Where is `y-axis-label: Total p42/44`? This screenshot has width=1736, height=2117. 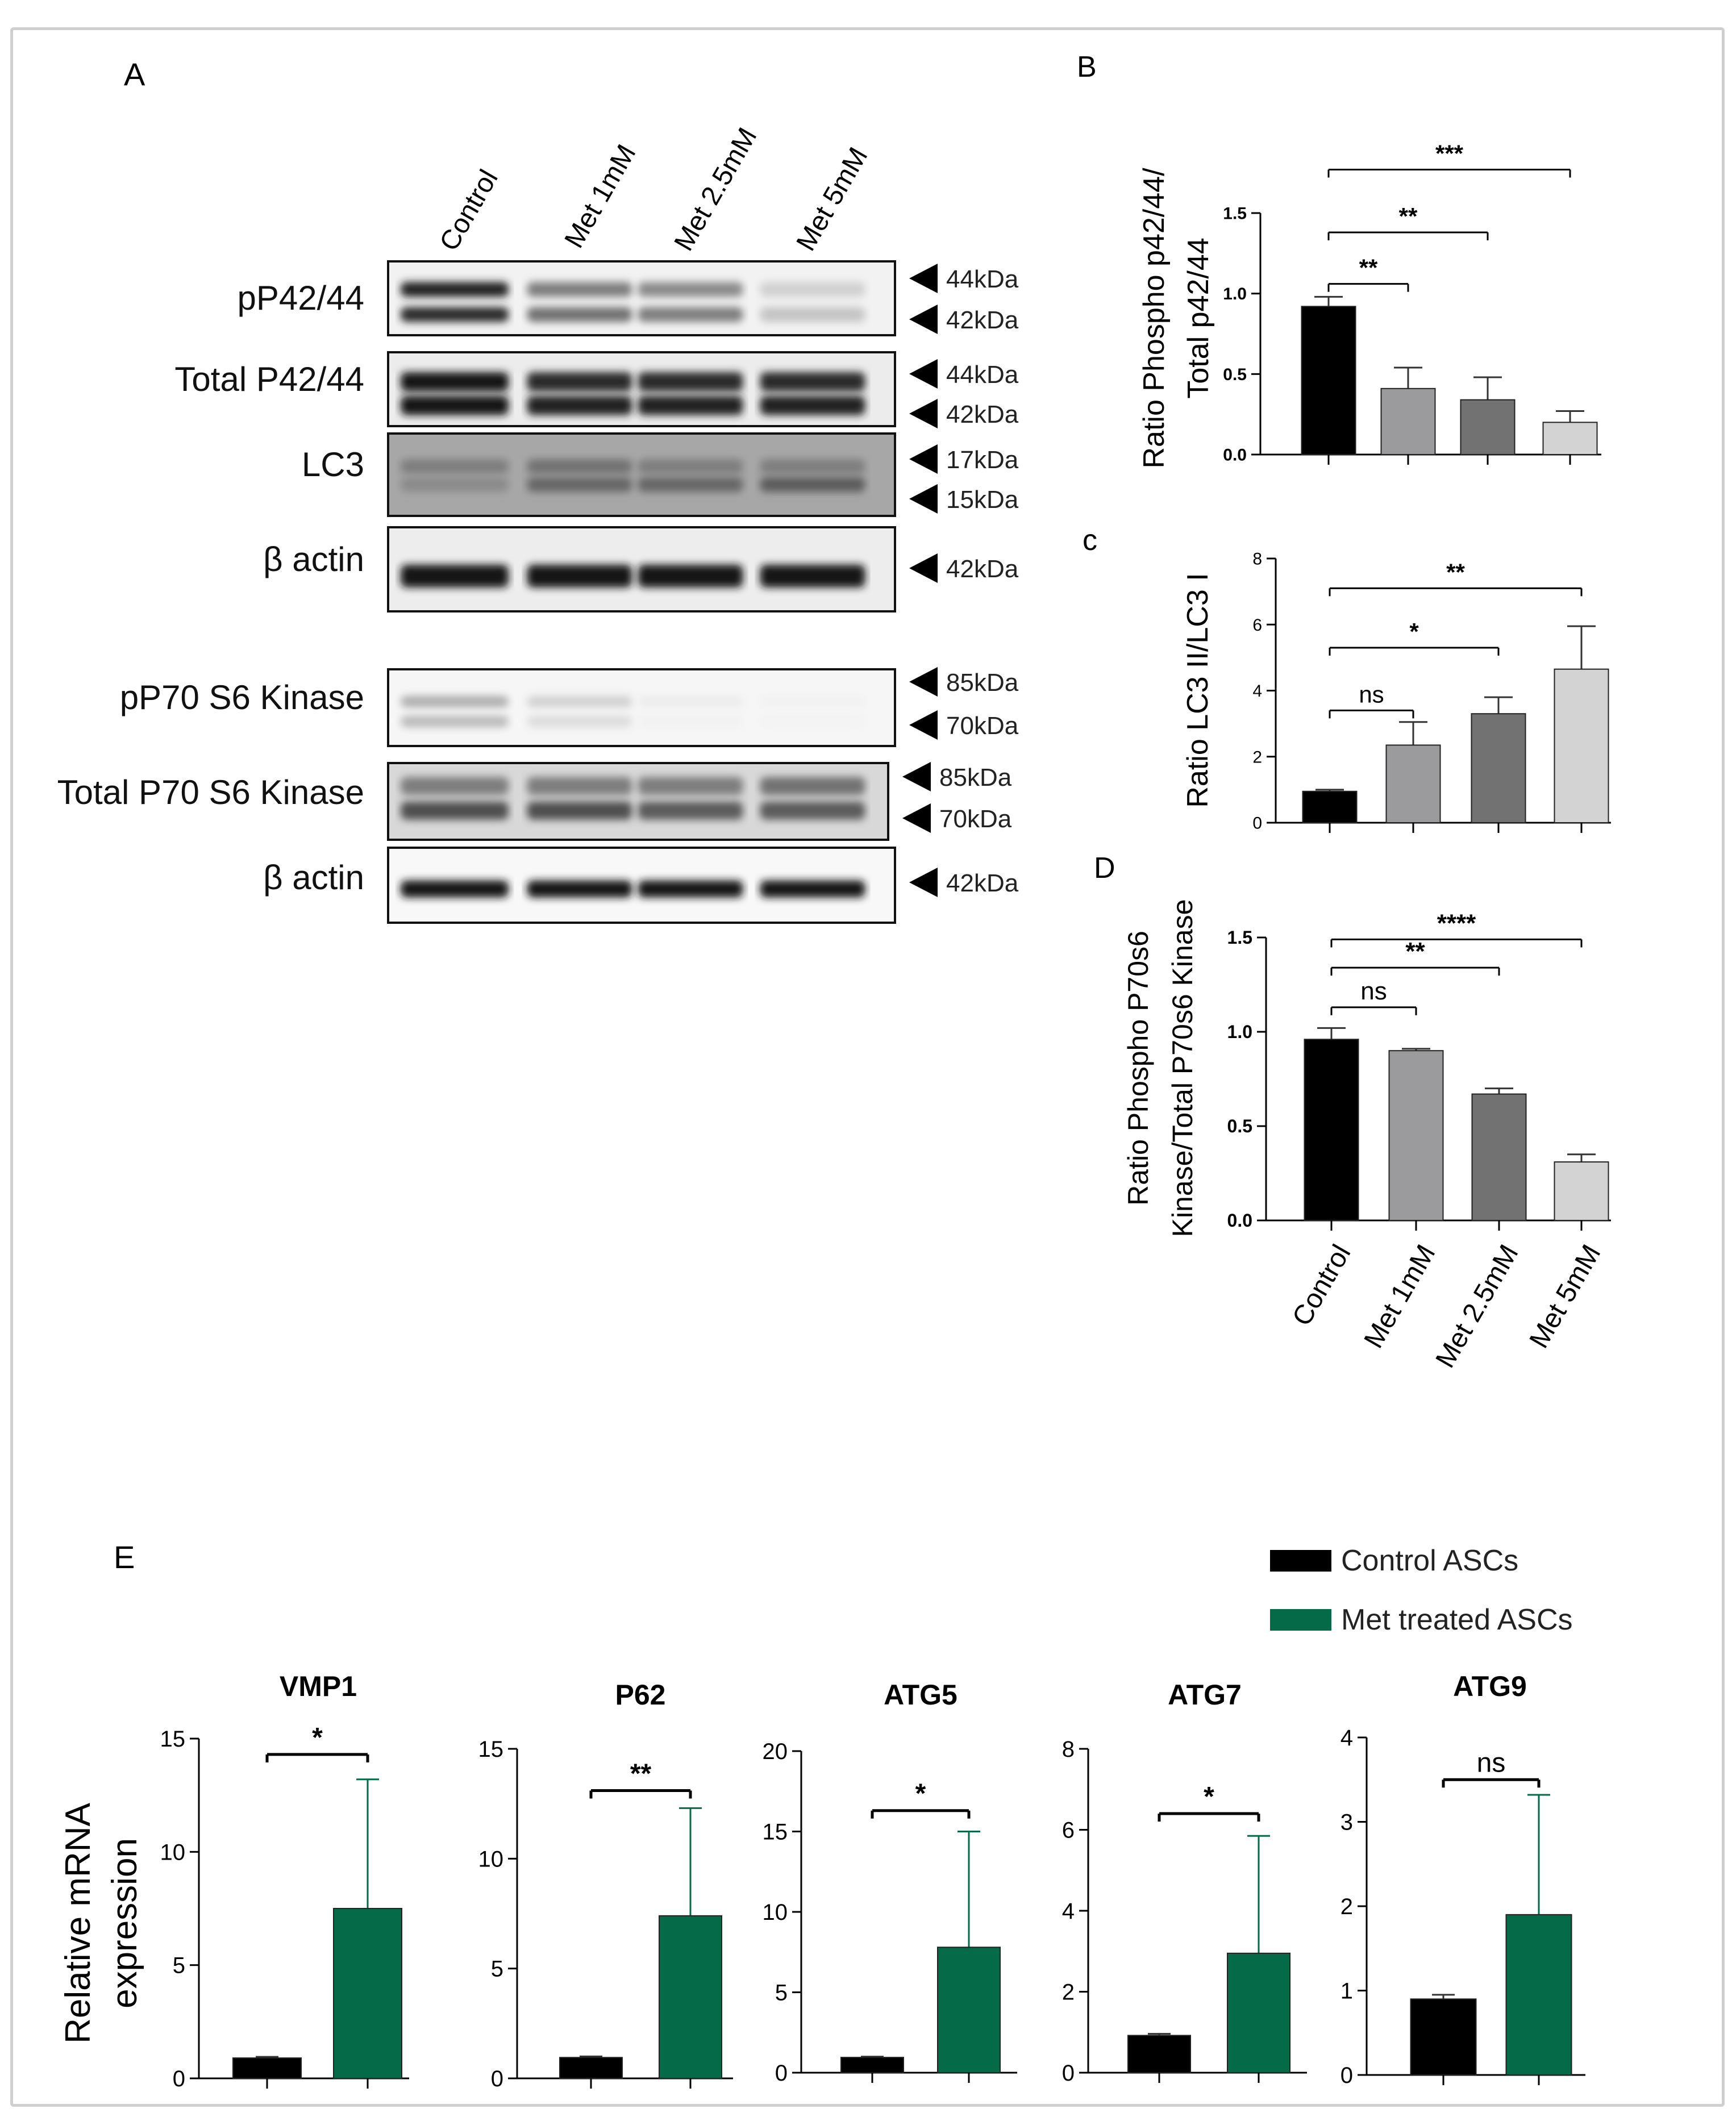
y-axis-label: Total p42/44 is located at coordinates (1198, 317).